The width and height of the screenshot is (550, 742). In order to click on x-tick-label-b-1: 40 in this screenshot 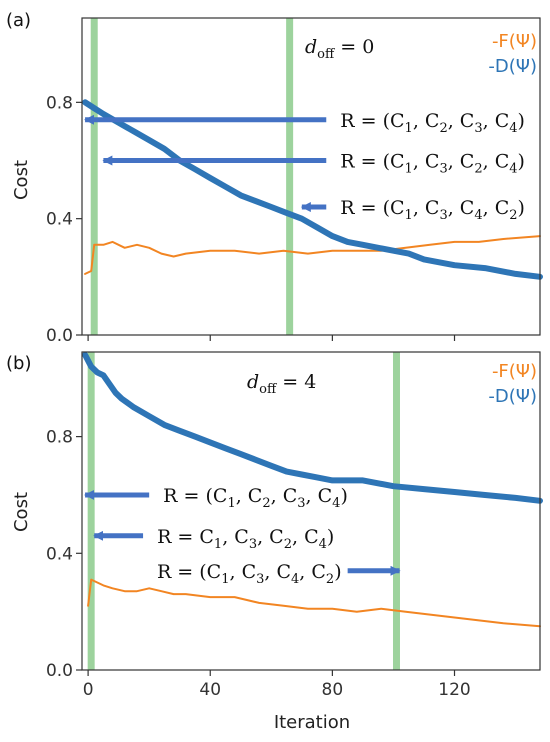, I will do `click(210, 690)`.